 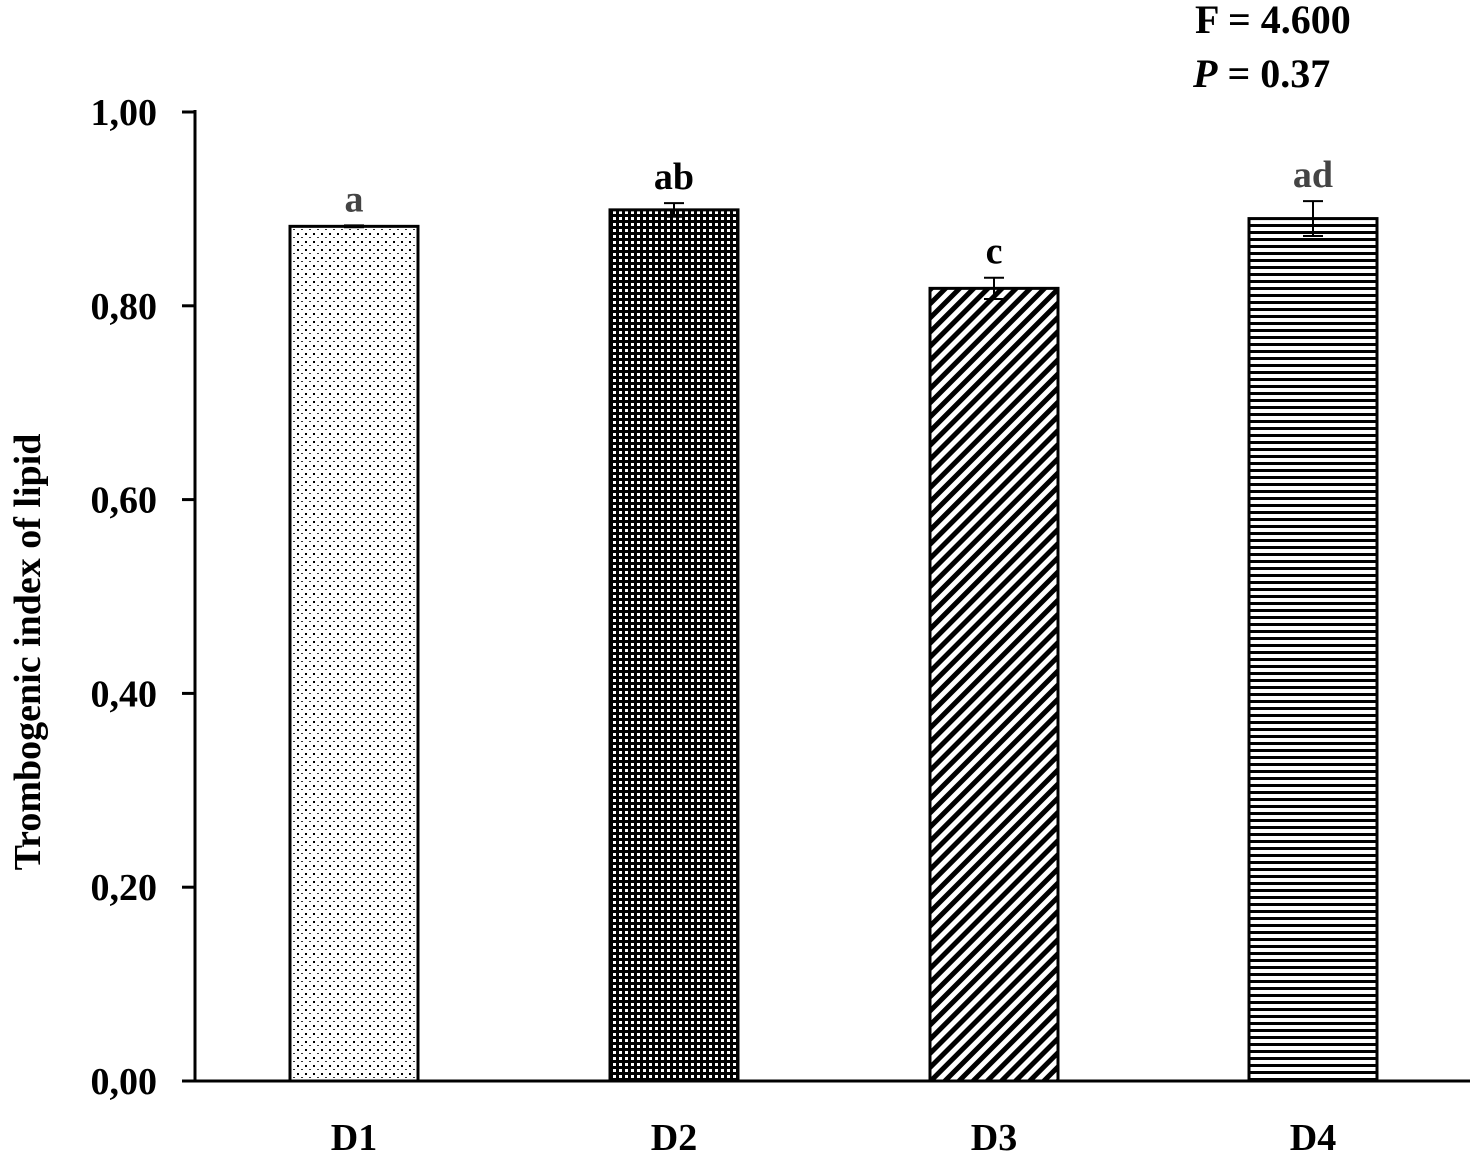 What do you see at coordinates (674, 177) in the screenshot?
I see `significance-letter: ab` at bounding box center [674, 177].